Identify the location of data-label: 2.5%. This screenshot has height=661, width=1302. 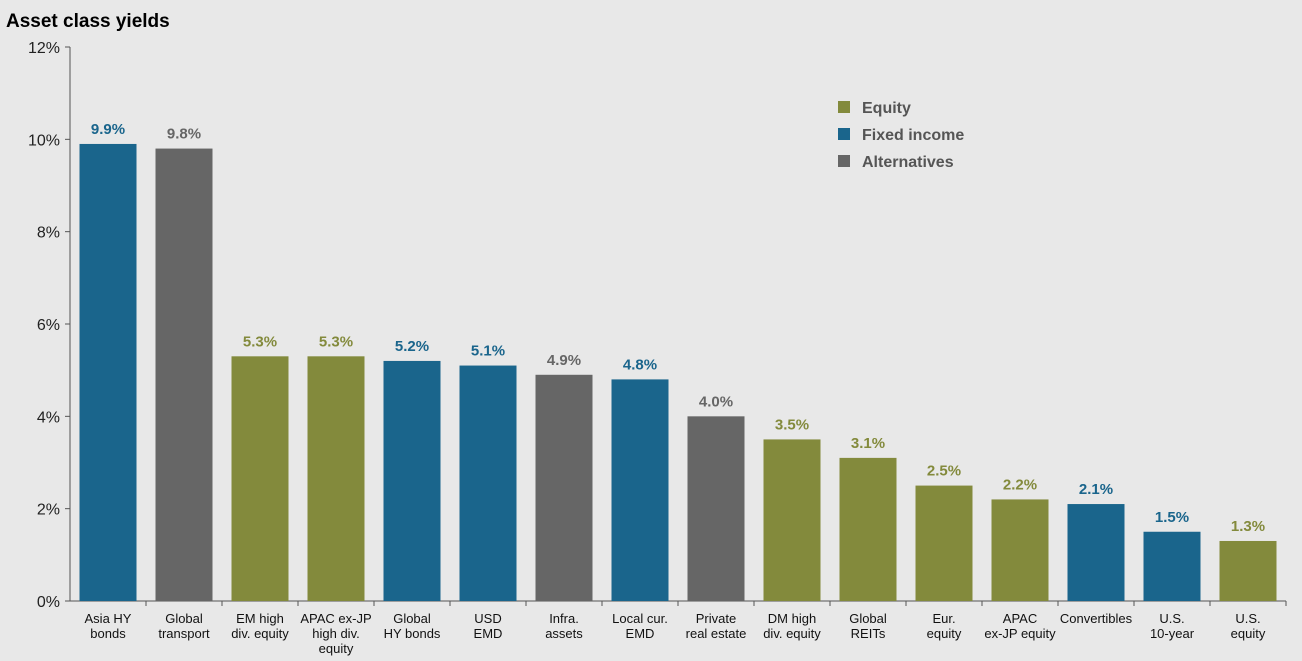
(944, 471).